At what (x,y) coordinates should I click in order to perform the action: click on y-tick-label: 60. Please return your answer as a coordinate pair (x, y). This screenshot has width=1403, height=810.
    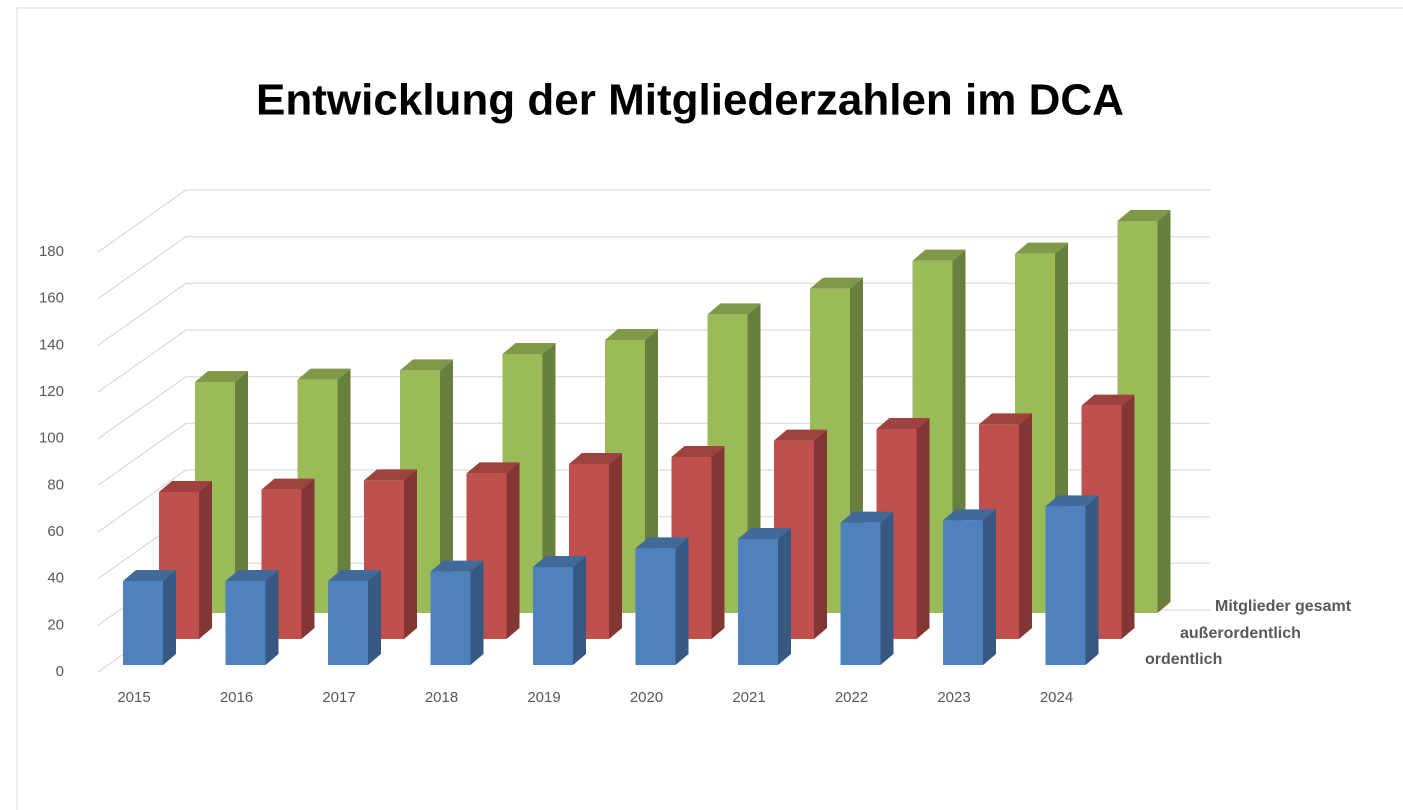
    Looking at the image, I should click on (55, 531).